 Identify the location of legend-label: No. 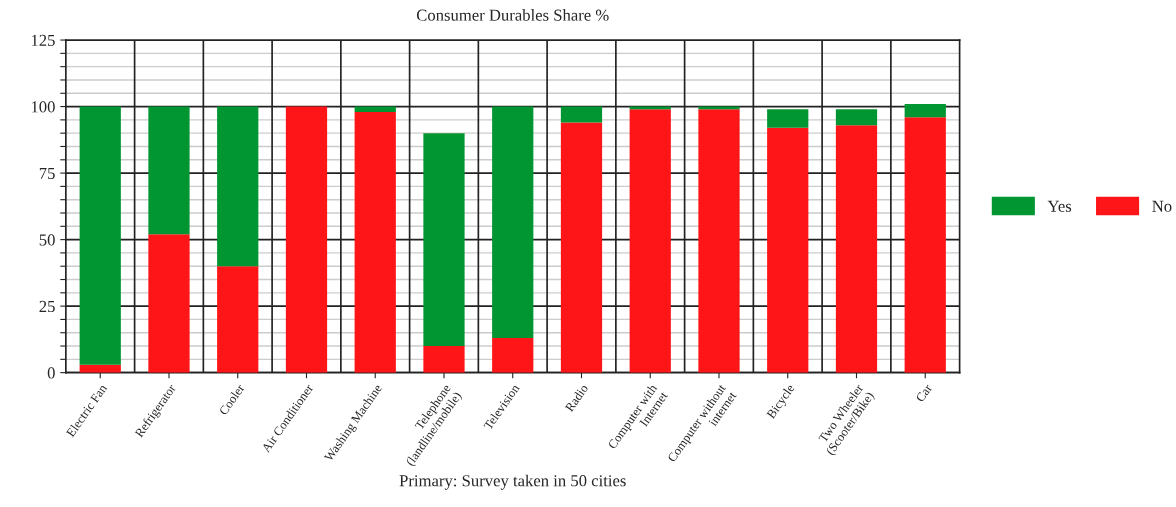
(1162, 206).